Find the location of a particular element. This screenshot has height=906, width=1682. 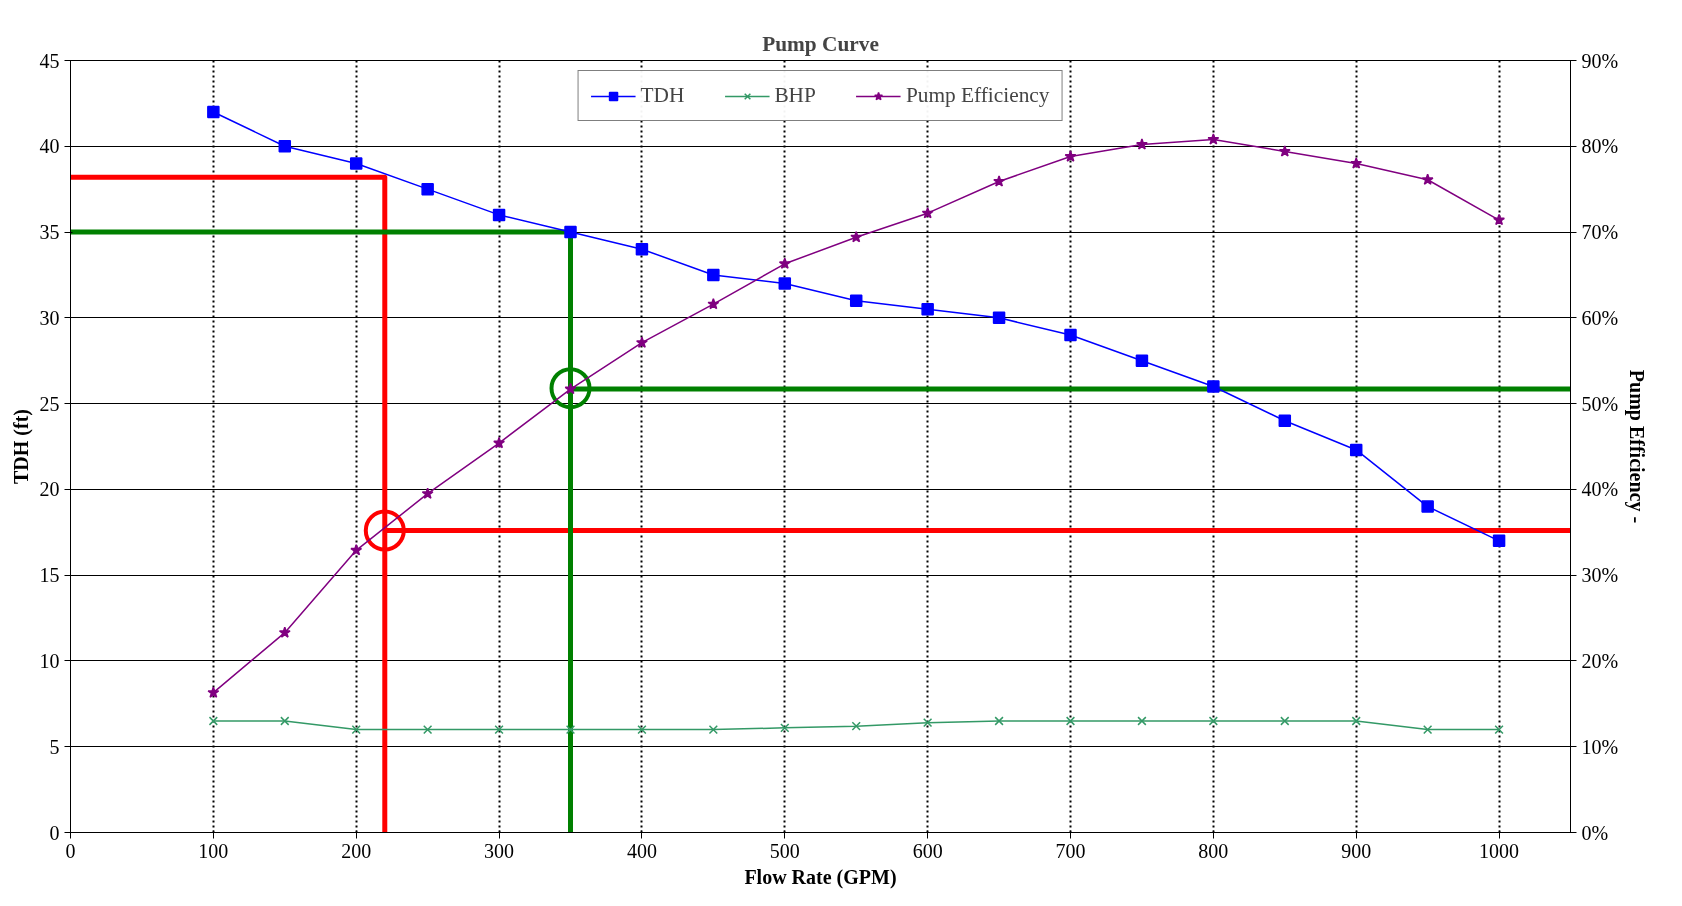

x-tick-label: 100 is located at coordinates (213, 850).